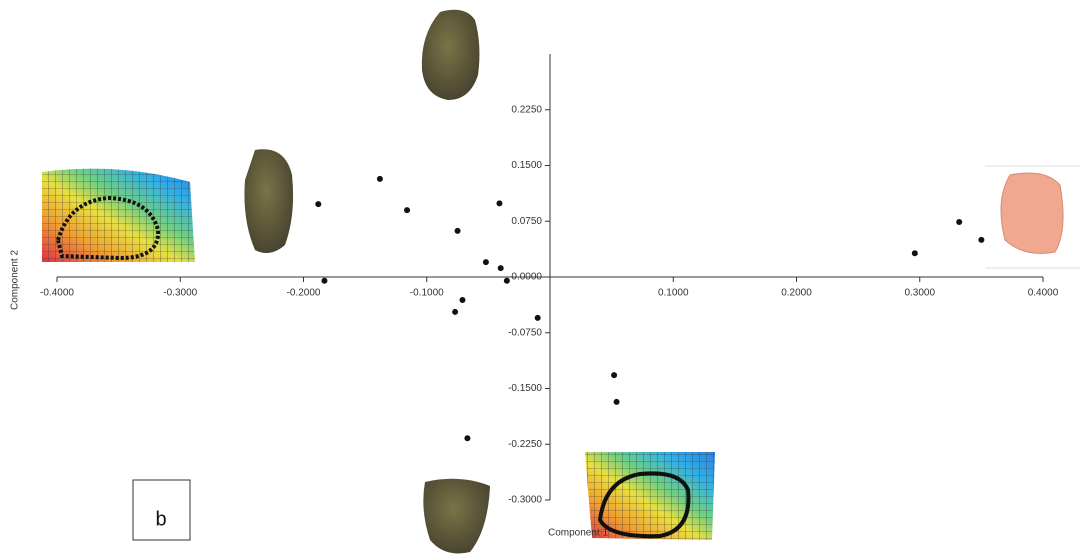  What do you see at coordinates (450, 54) in the screenshot?
I see `rock-top` at bounding box center [450, 54].